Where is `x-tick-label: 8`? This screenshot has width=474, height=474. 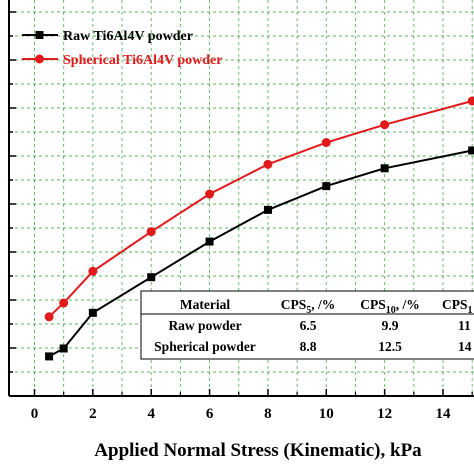 x-tick-label: 8 is located at coordinates (268, 414).